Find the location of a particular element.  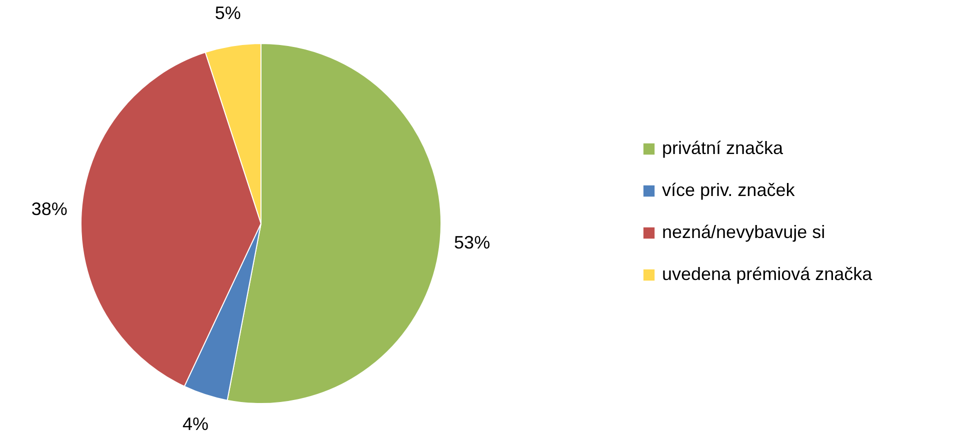

data-label: 5% is located at coordinates (227, 13).